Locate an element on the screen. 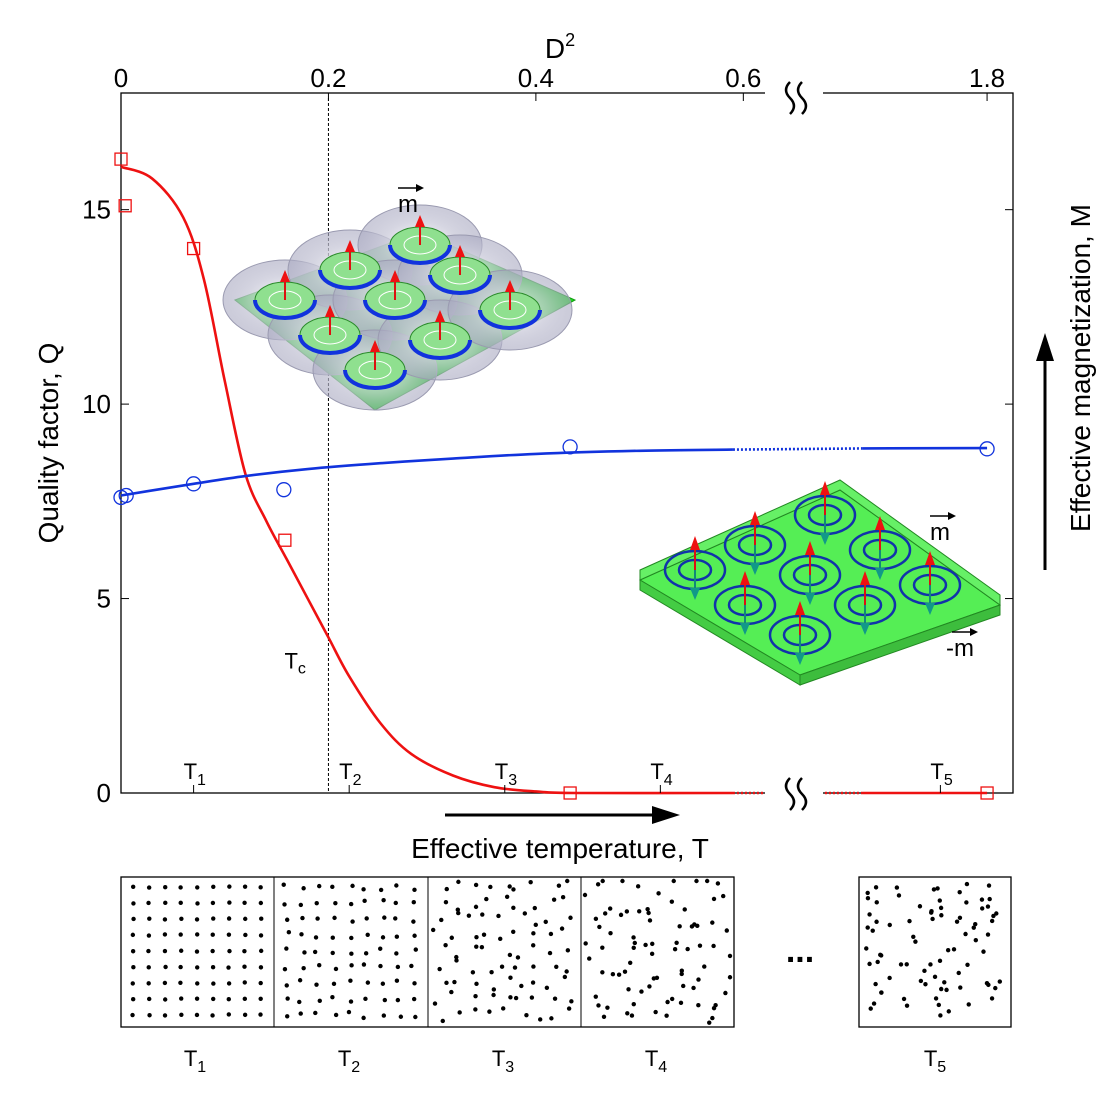 The image size is (1119, 1099). y-axis-title: Quality factor, Q is located at coordinates (48, 443).